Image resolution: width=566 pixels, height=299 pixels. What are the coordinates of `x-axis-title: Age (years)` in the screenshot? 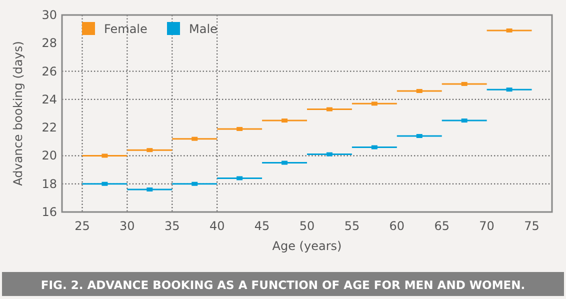 It's located at (307, 246).